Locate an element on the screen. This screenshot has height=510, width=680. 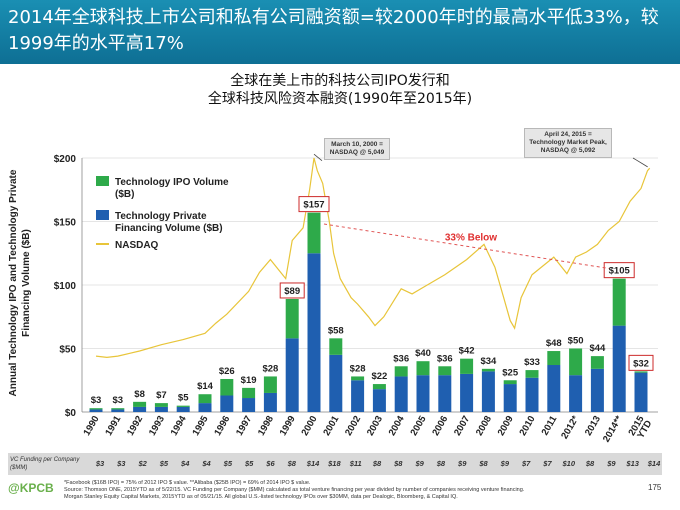
x-tick-label: 2004 is located at coordinates (397, 425).